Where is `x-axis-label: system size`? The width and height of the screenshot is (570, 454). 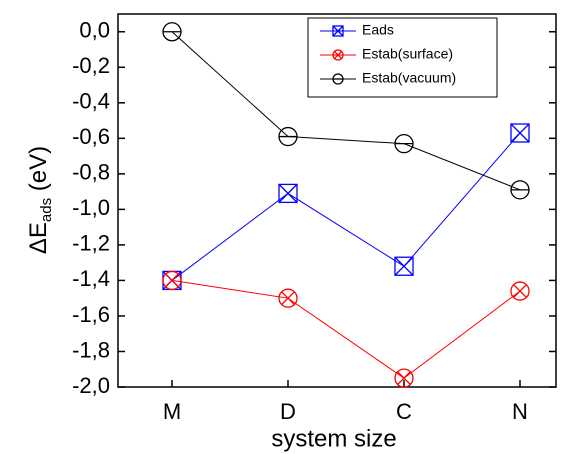 x-axis-label: system size is located at coordinates (333, 438).